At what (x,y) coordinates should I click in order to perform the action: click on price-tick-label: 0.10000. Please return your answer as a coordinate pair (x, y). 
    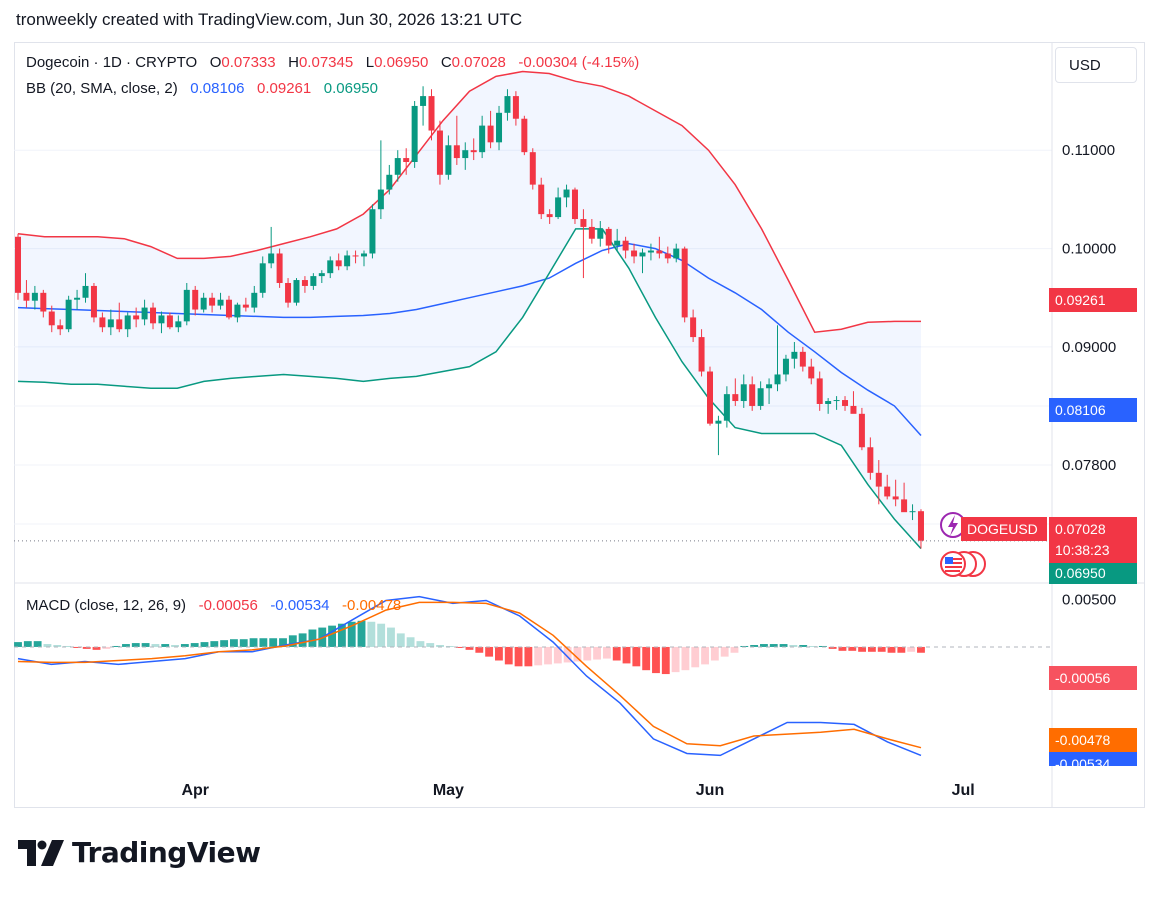
    Looking at the image, I should click on (1089, 249).